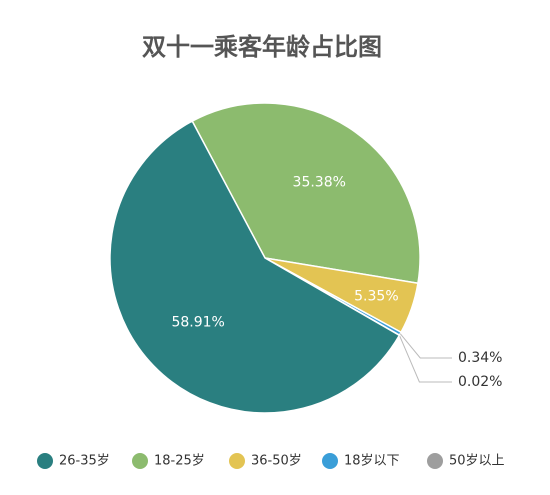 Image resolution: width=550 pixels, height=495 pixels. What do you see at coordinates (480, 358) in the screenshot?
I see `slice-label: 0.34%` at bounding box center [480, 358].